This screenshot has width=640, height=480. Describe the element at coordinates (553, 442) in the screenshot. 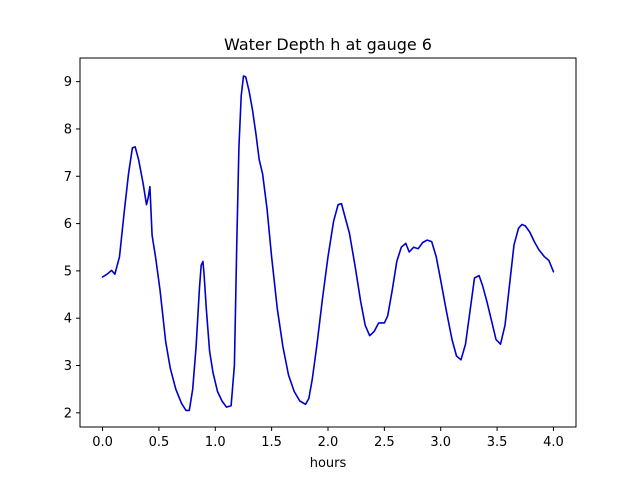

I see `x-tick-label: 4.0` at that location.